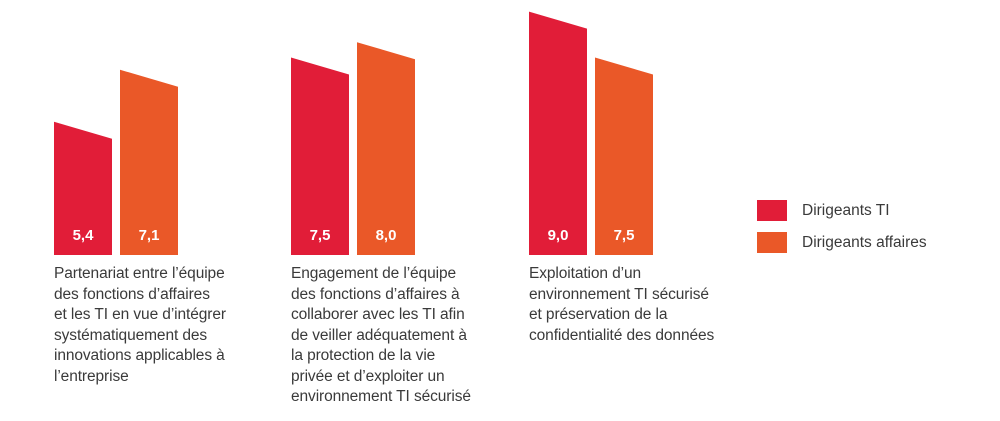 The image size is (1000, 421). Describe the element at coordinates (149, 235) in the screenshot. I see `data-label: 7,1` at that location.